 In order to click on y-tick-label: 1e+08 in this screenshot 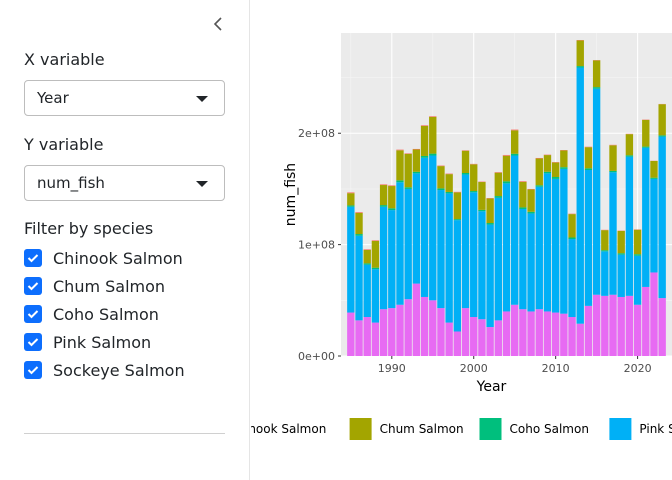, I will do `click(316, 245)`.